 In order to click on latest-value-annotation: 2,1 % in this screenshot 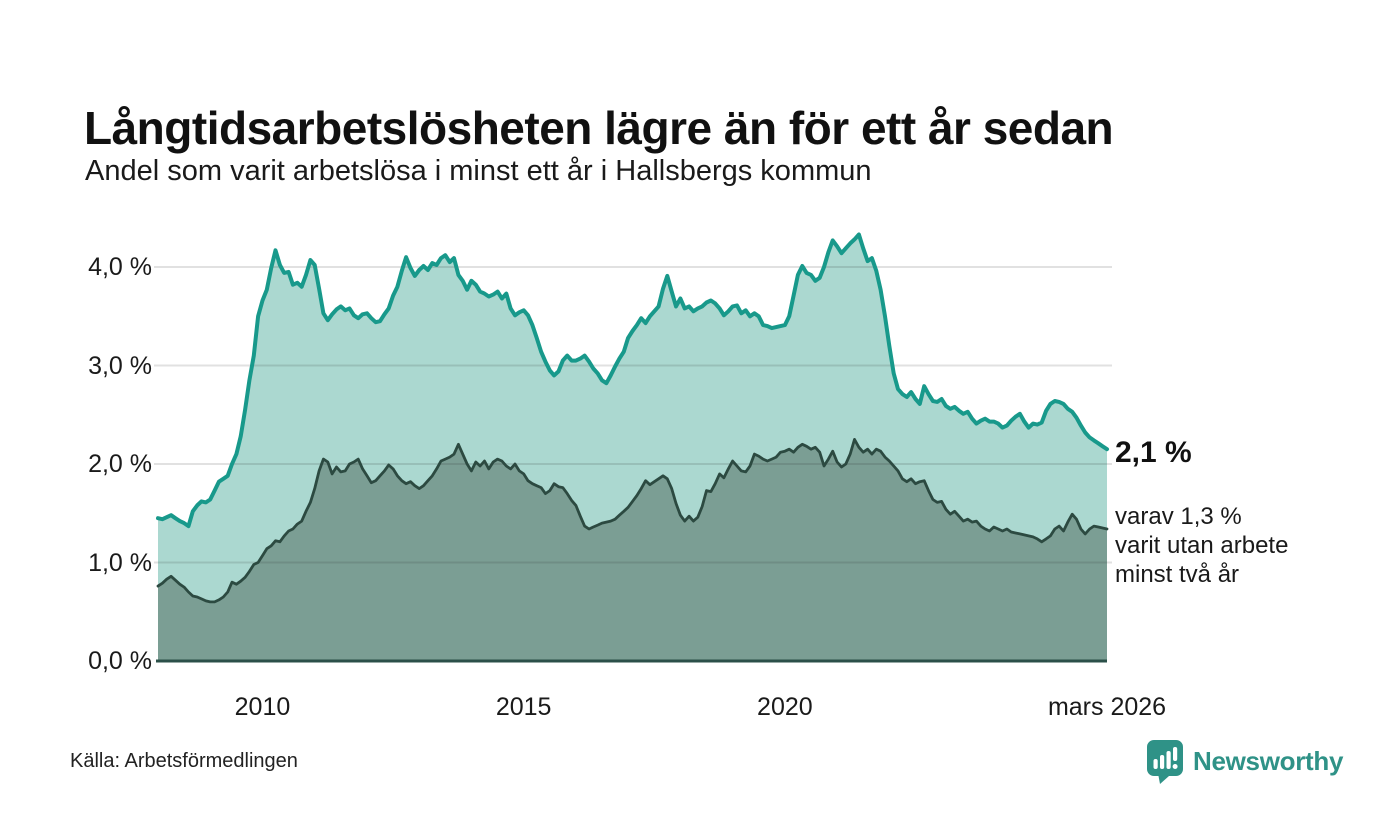, I will do `click(1153, 452)`.